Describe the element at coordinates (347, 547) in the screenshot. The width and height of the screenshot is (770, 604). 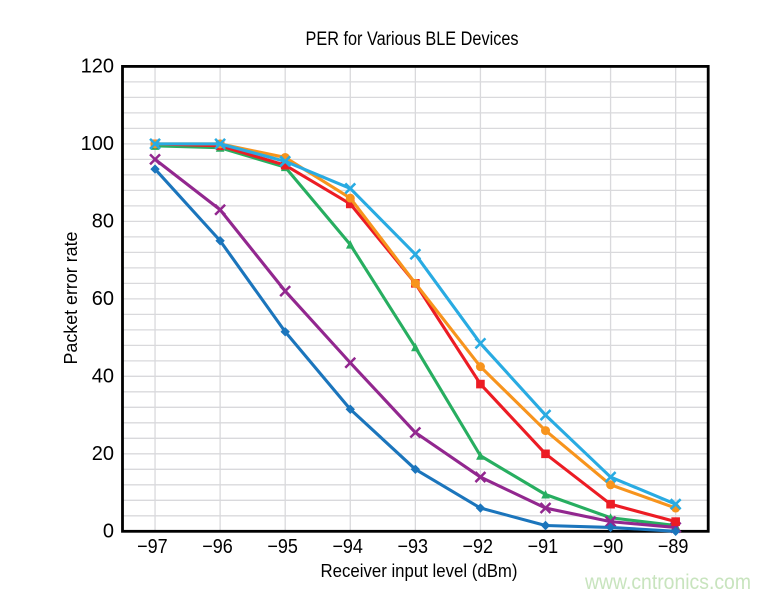
I see `svg-text: −94` at that location.